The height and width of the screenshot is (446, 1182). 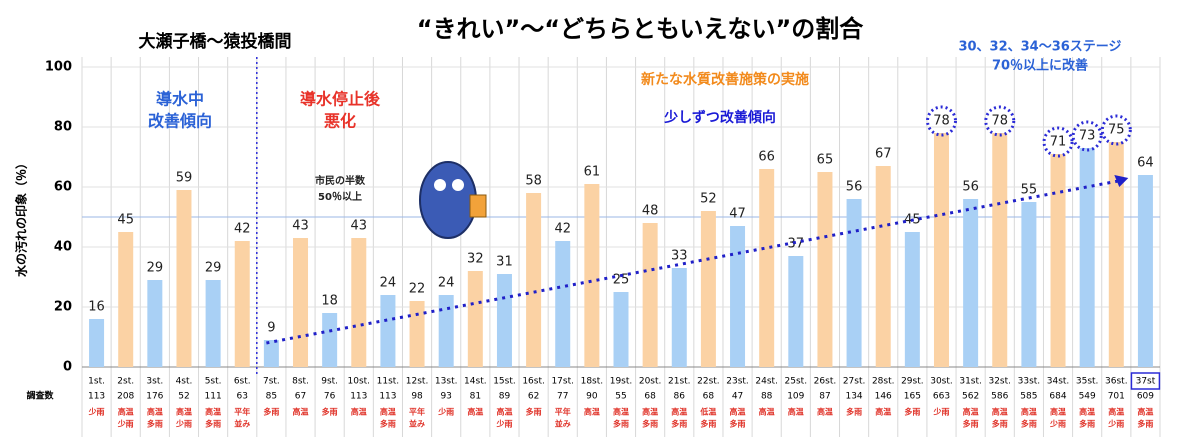 What do you see at coordinates (63, 187) in the screenshot?
I see `y-tick-label: 60` at bounding box center [63, 187].